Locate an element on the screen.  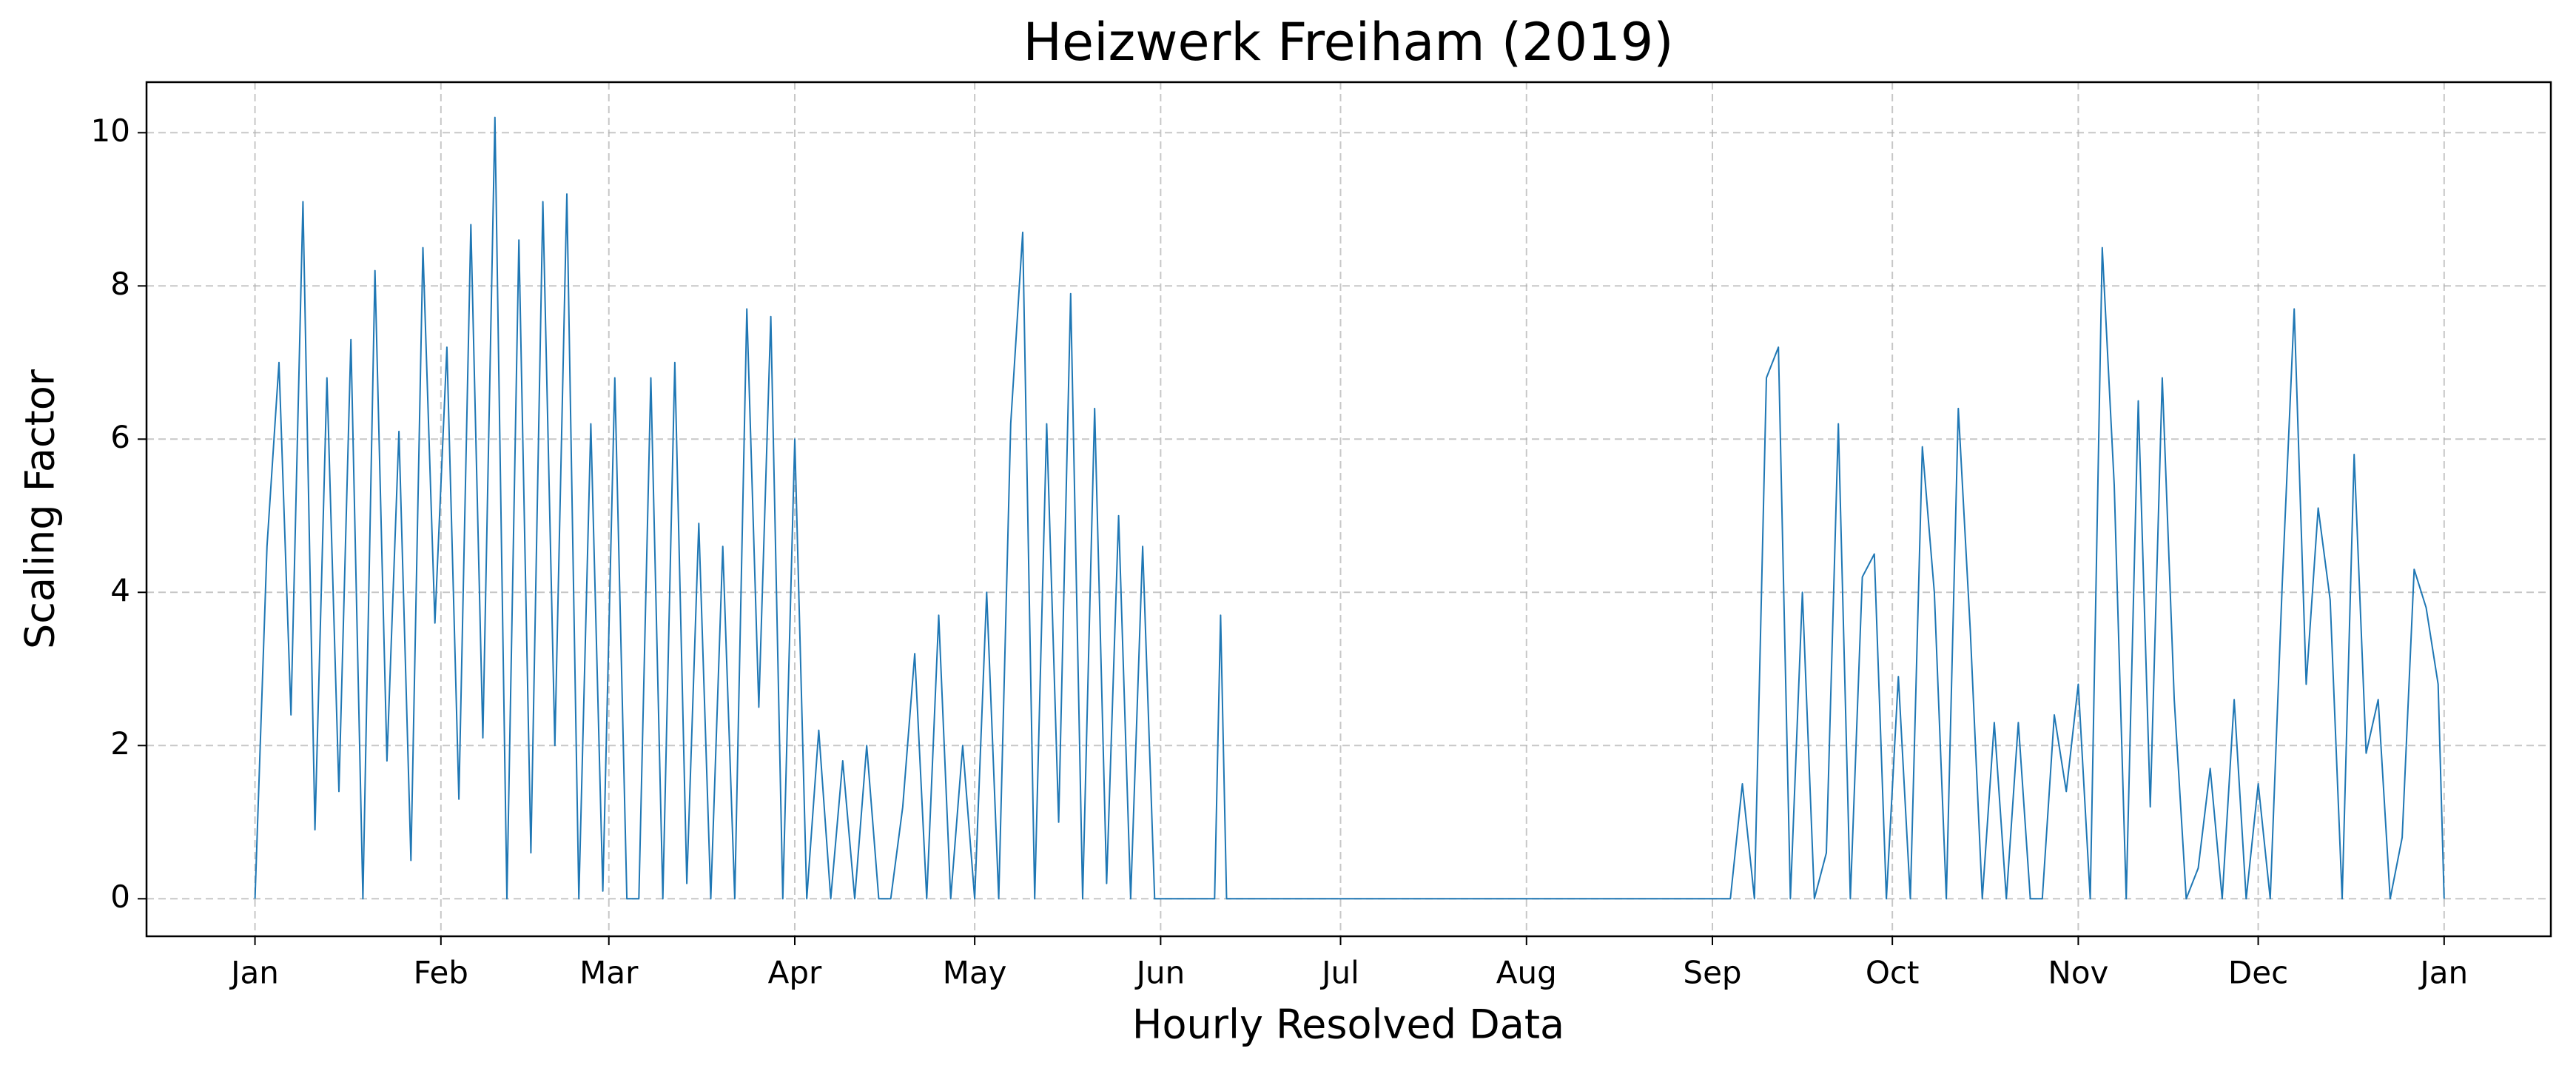
y-axis-label: Scaling Factor is located at coordinates (40, 509).